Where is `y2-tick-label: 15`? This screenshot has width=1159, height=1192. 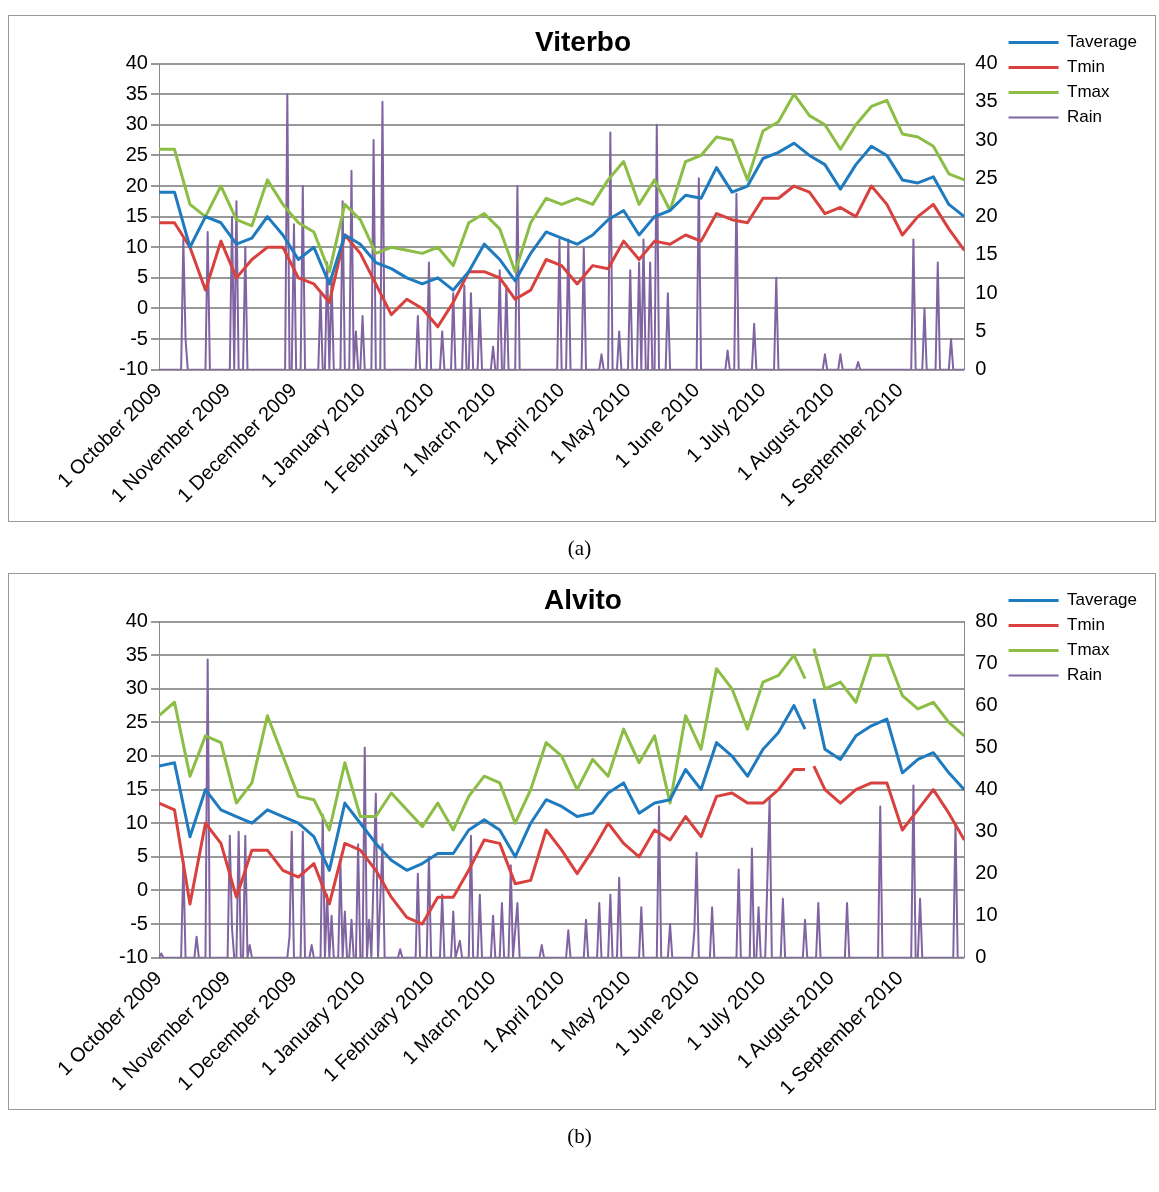
y2-tick-label: 15 is located at coordinates (986, 253).